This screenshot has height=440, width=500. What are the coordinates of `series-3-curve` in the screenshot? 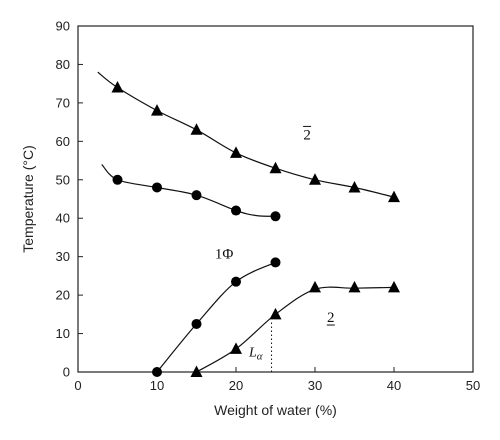 It's located at (216, 317).